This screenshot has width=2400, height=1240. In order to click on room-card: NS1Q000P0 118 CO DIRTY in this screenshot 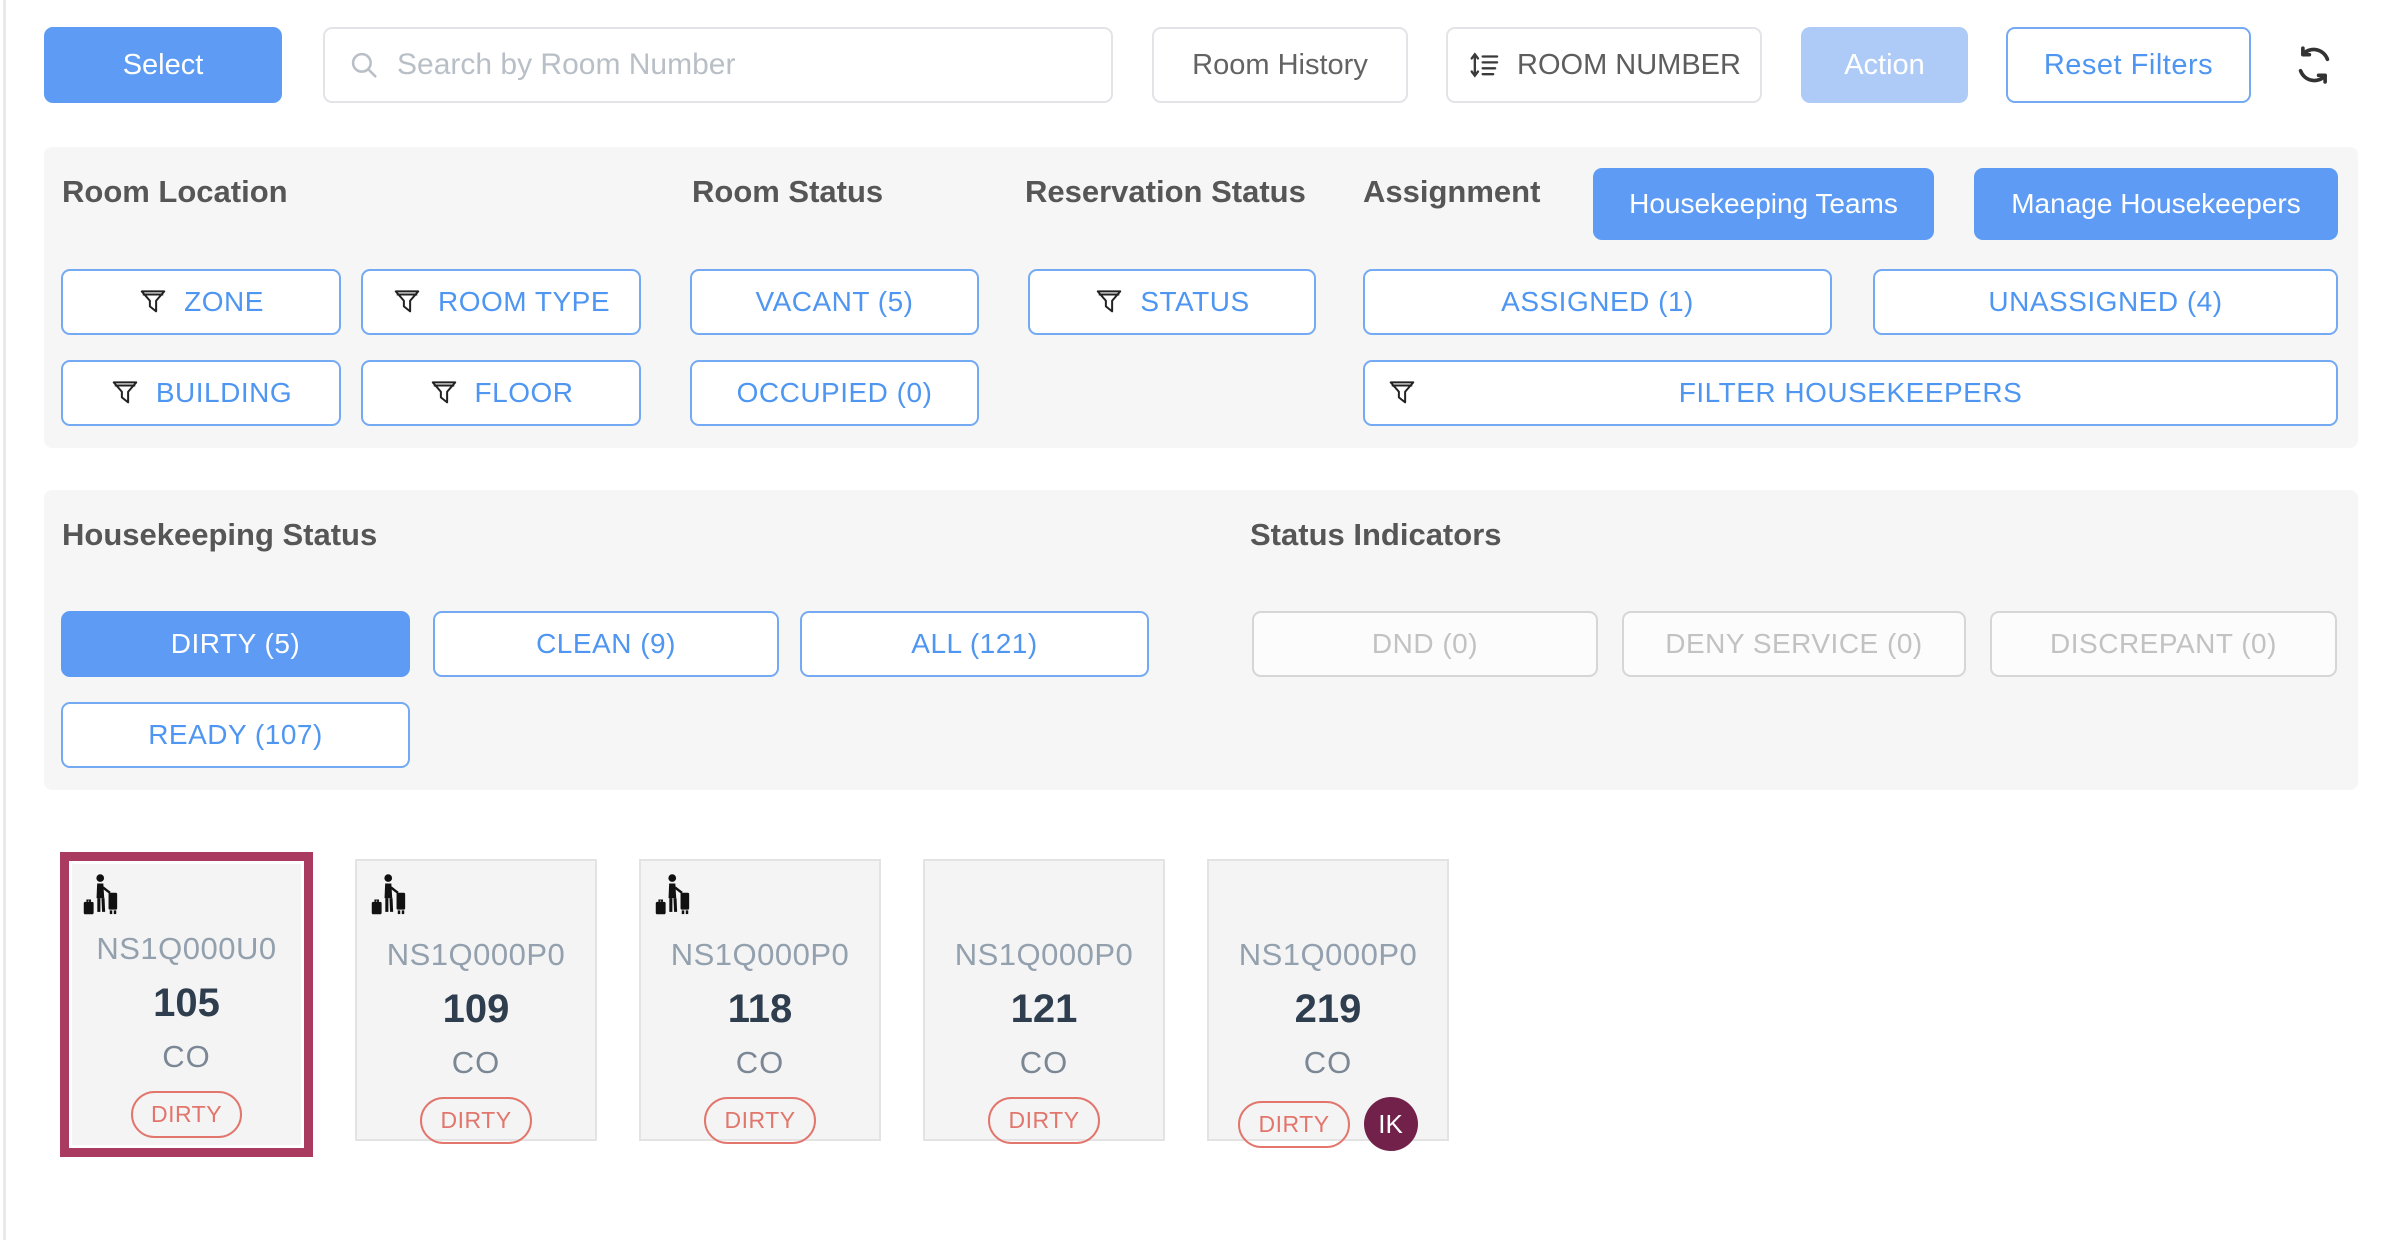, I will do `click(760, 1001)`.